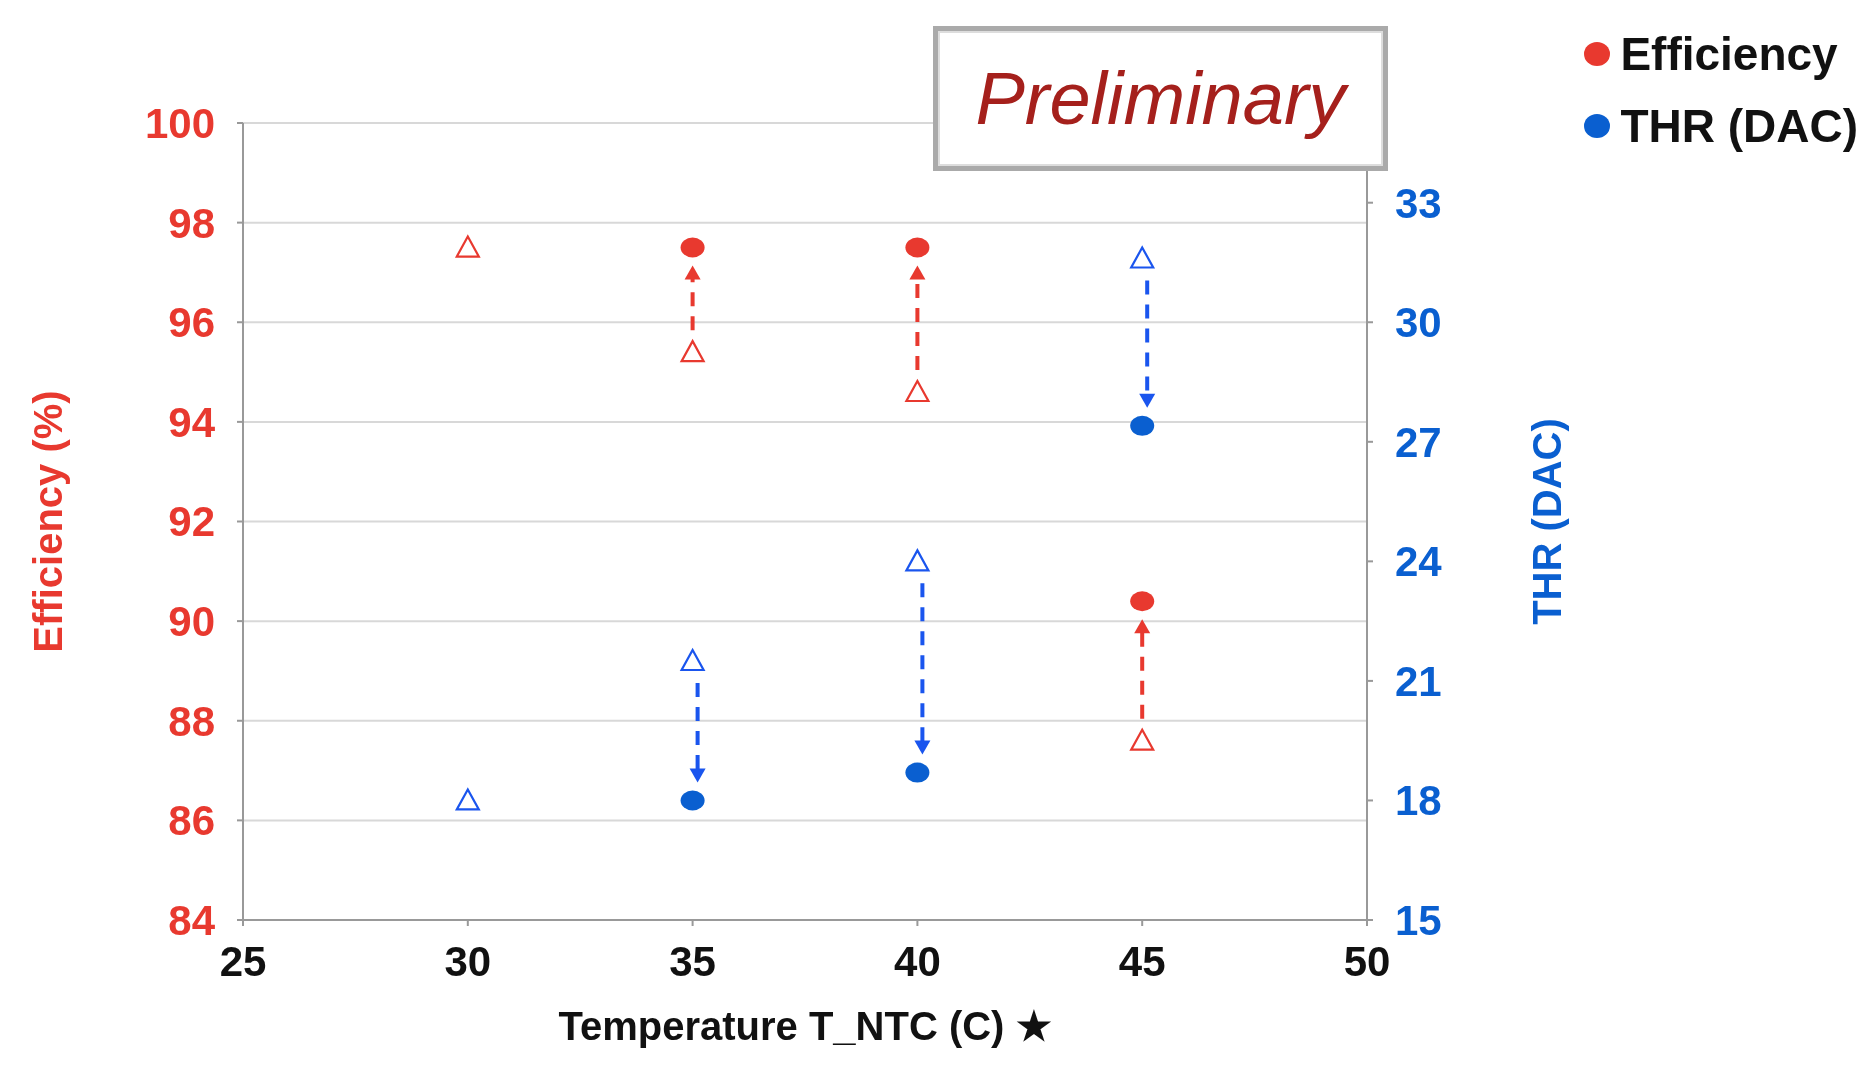 The image size is (1875, 1073). Describe the element at coordinates (1418, 323) in the screenshot. I see `y2-tick-label: 30` at that location.